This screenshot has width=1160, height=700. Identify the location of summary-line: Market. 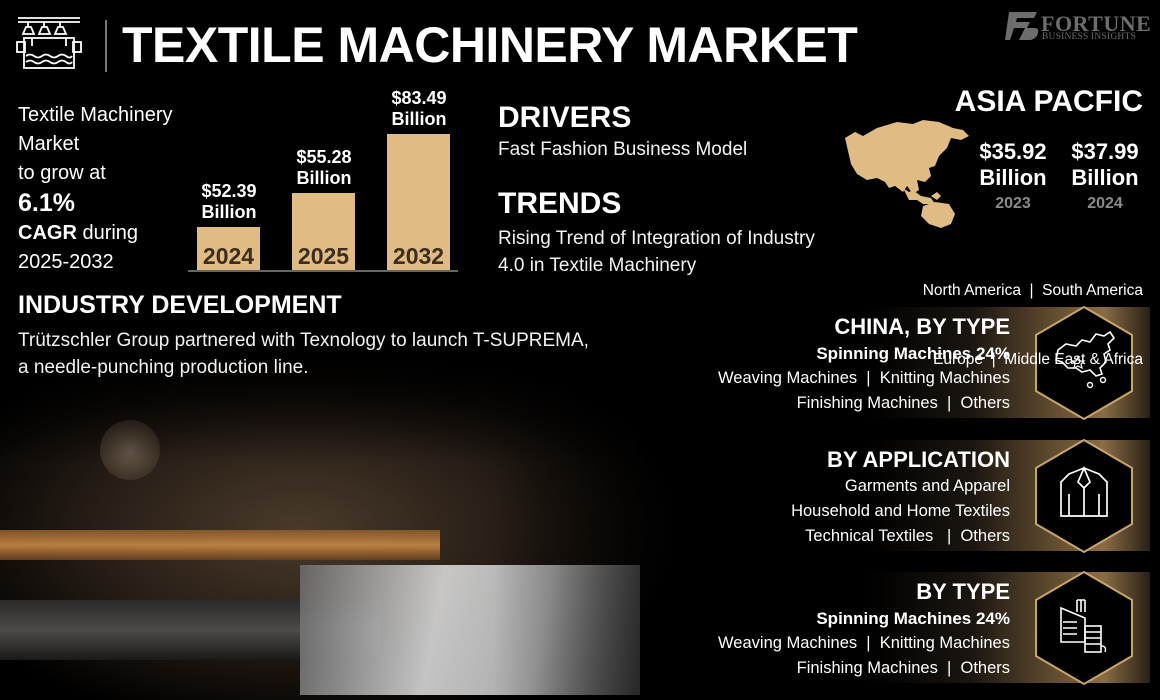
(49, 144).